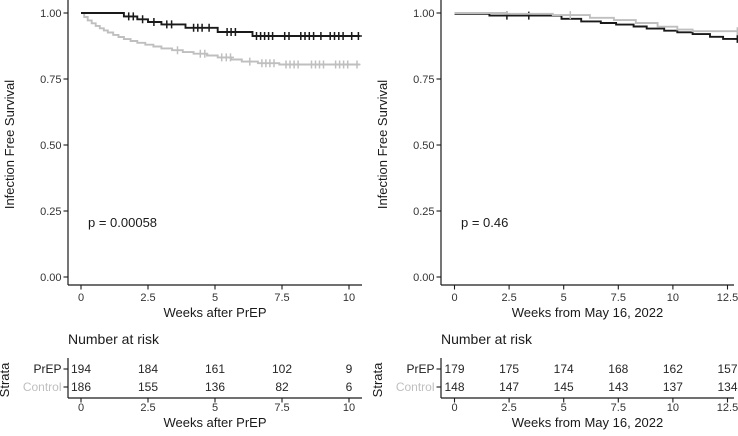  I want to click on risk-count: 184, so click(148, 369).